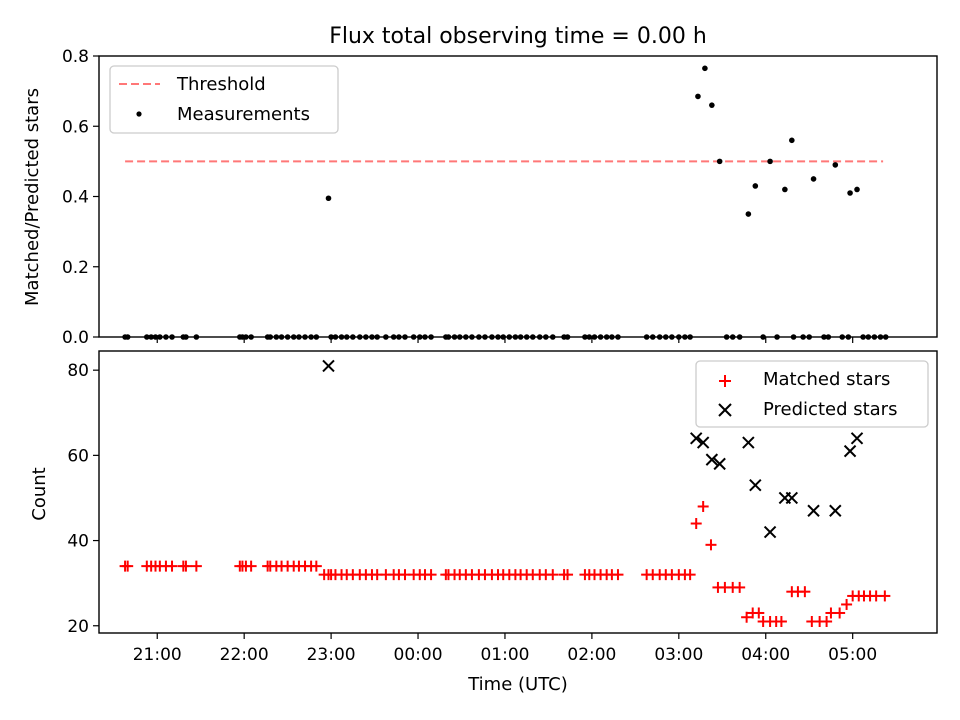 The height and width of the screenshot is (720, 960). What do you see at coordinates (78, 371) in the screenshot?
I see `y-tick-label: 80` at bounding box center [78, 371].